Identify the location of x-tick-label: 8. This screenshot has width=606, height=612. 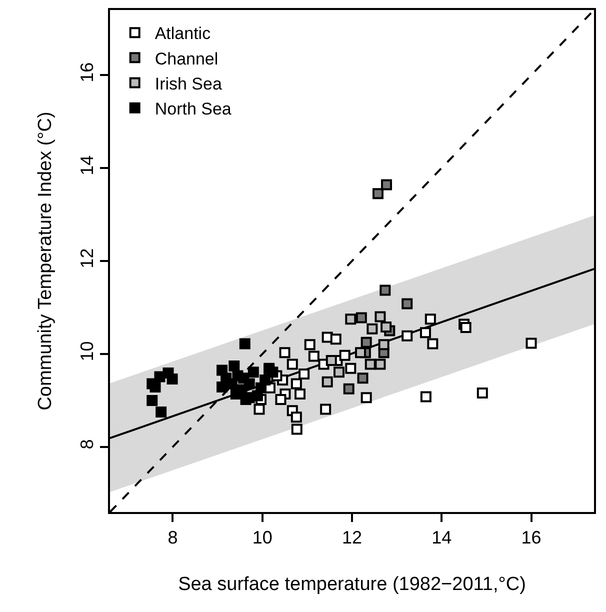
(173, 538).